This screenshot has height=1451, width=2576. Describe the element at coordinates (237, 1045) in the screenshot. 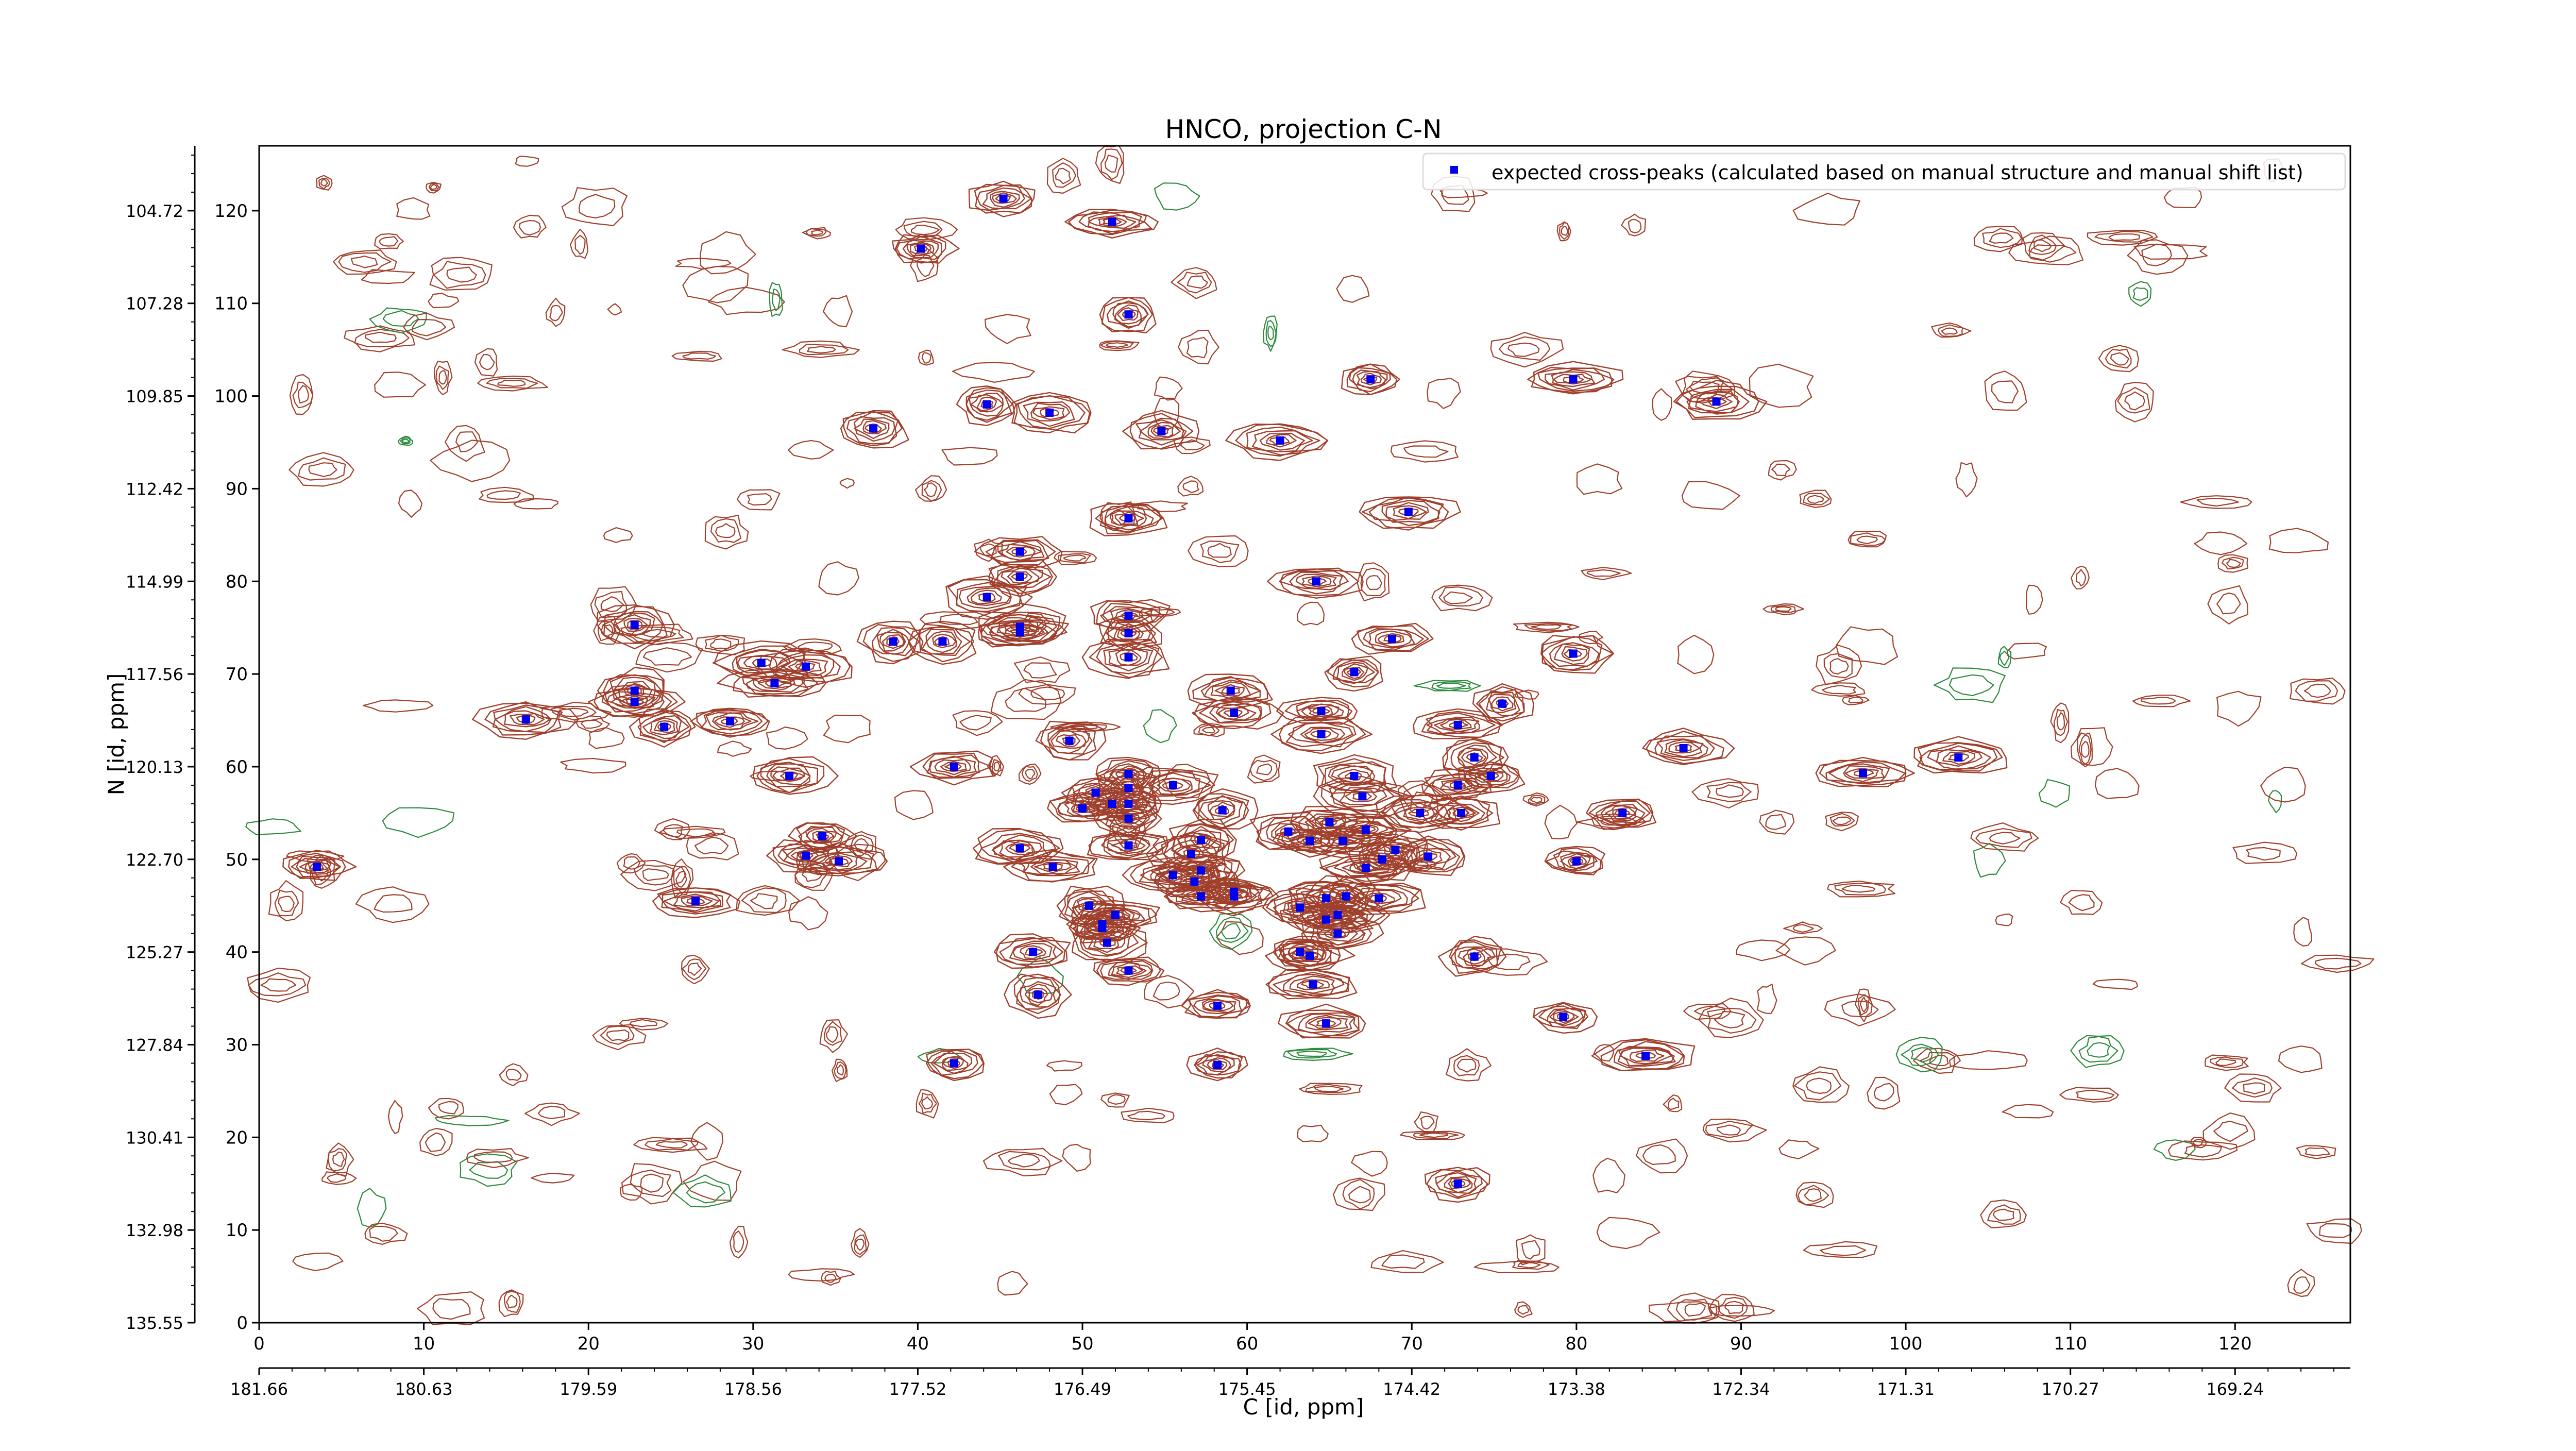

I see `y-index-tick-label: 30` at that location.